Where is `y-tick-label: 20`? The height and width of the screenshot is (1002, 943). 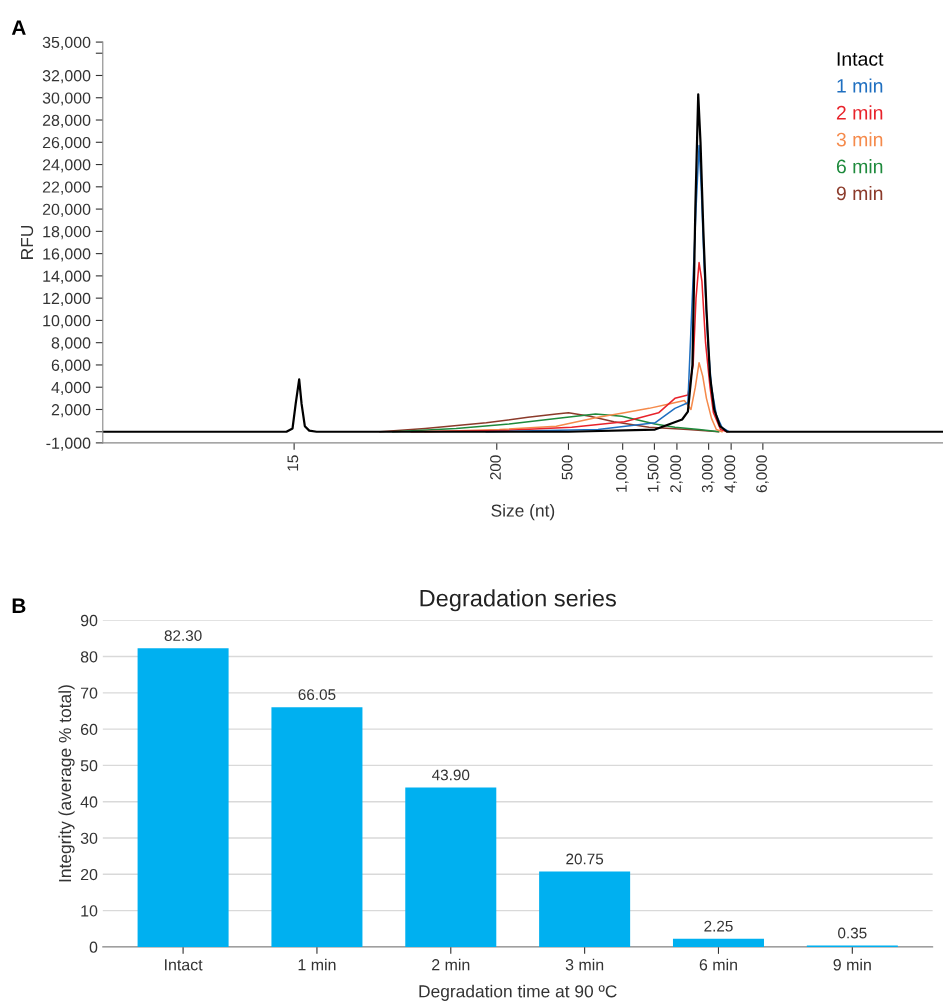 y-tick-label: 20 is located at coordinates (89, 874).